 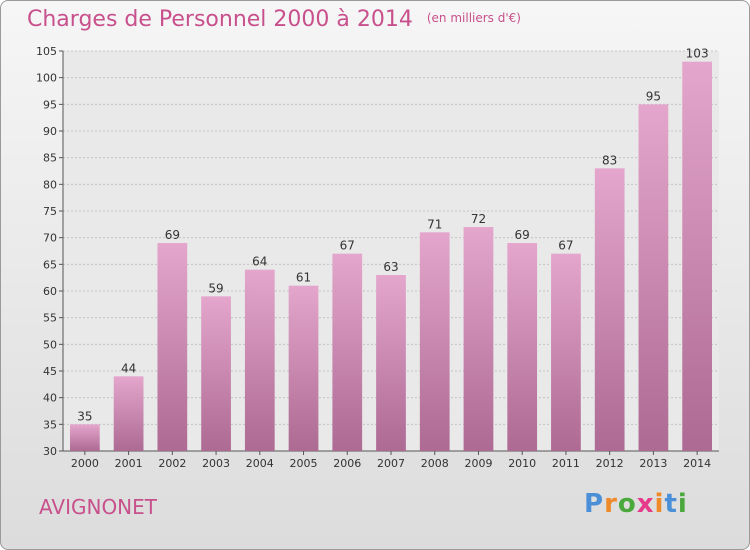 I want to click on y-tick-label: 35, so click(x=50, y=424).